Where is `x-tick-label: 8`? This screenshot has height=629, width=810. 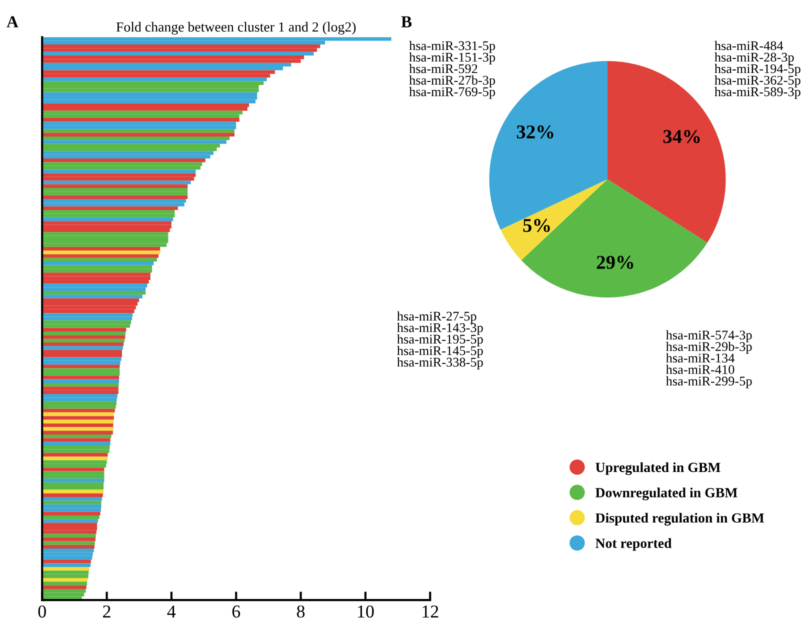
x-tick-label: 8 is located at coordinates (300, 611).